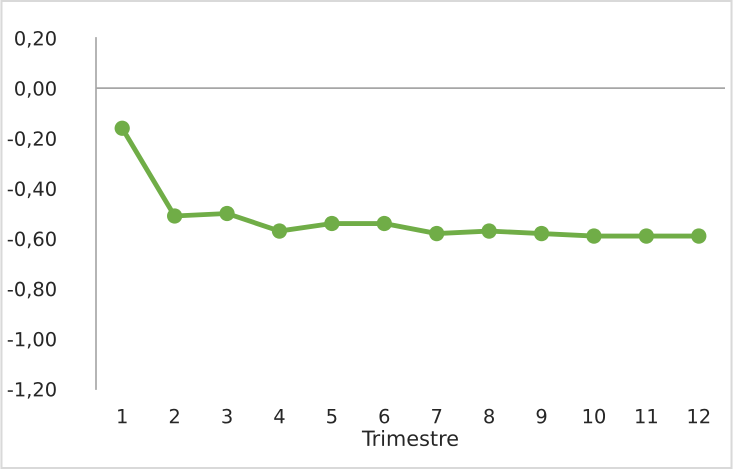 Image resolution: width=733 pixels, height=469 pixels. What do you see at coordinates (331, 416) in the screenshot?
I see `x-tick-label: 5` at bounding box center [331, 416].